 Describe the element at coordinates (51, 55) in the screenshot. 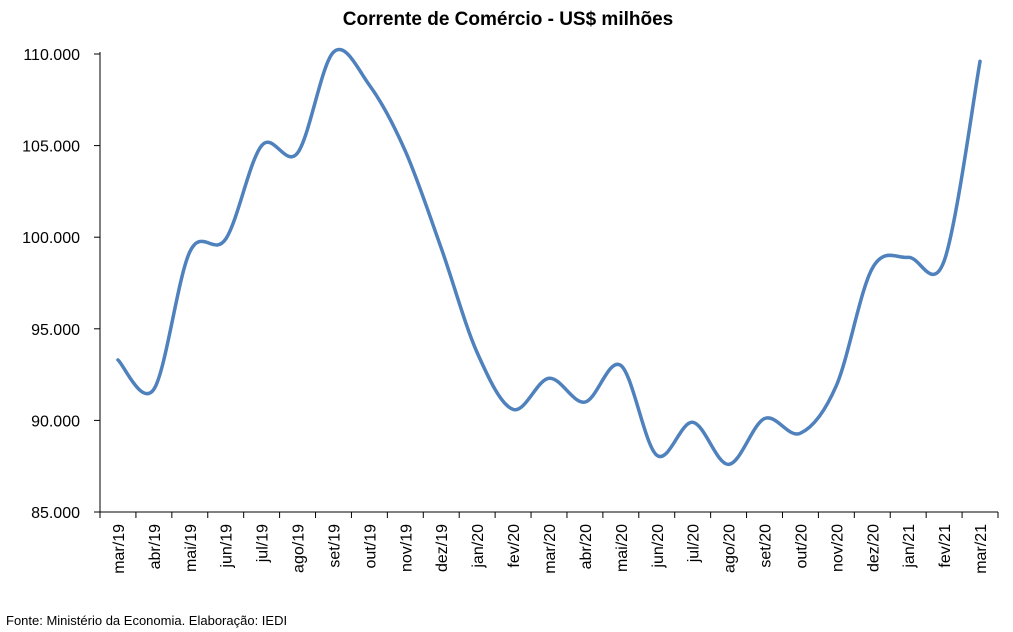

I see `y-tick-label: 110.000` at that location.